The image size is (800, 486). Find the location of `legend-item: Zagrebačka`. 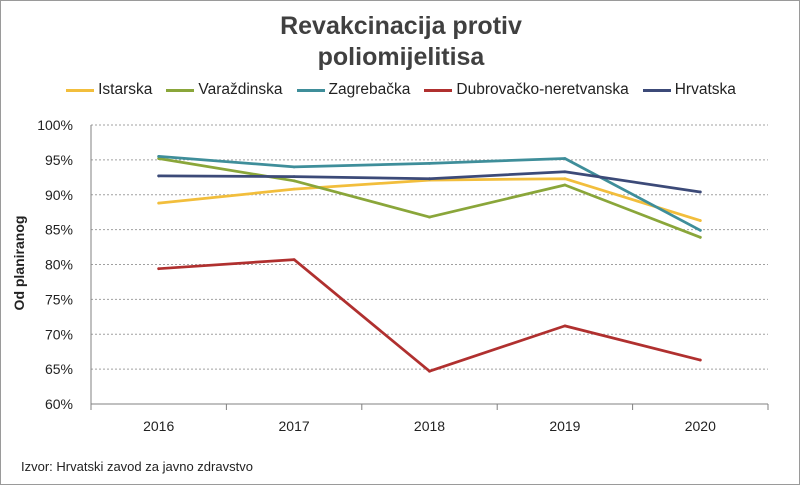

legend-item: Zagrebačka is located at coordinates (353, 90).